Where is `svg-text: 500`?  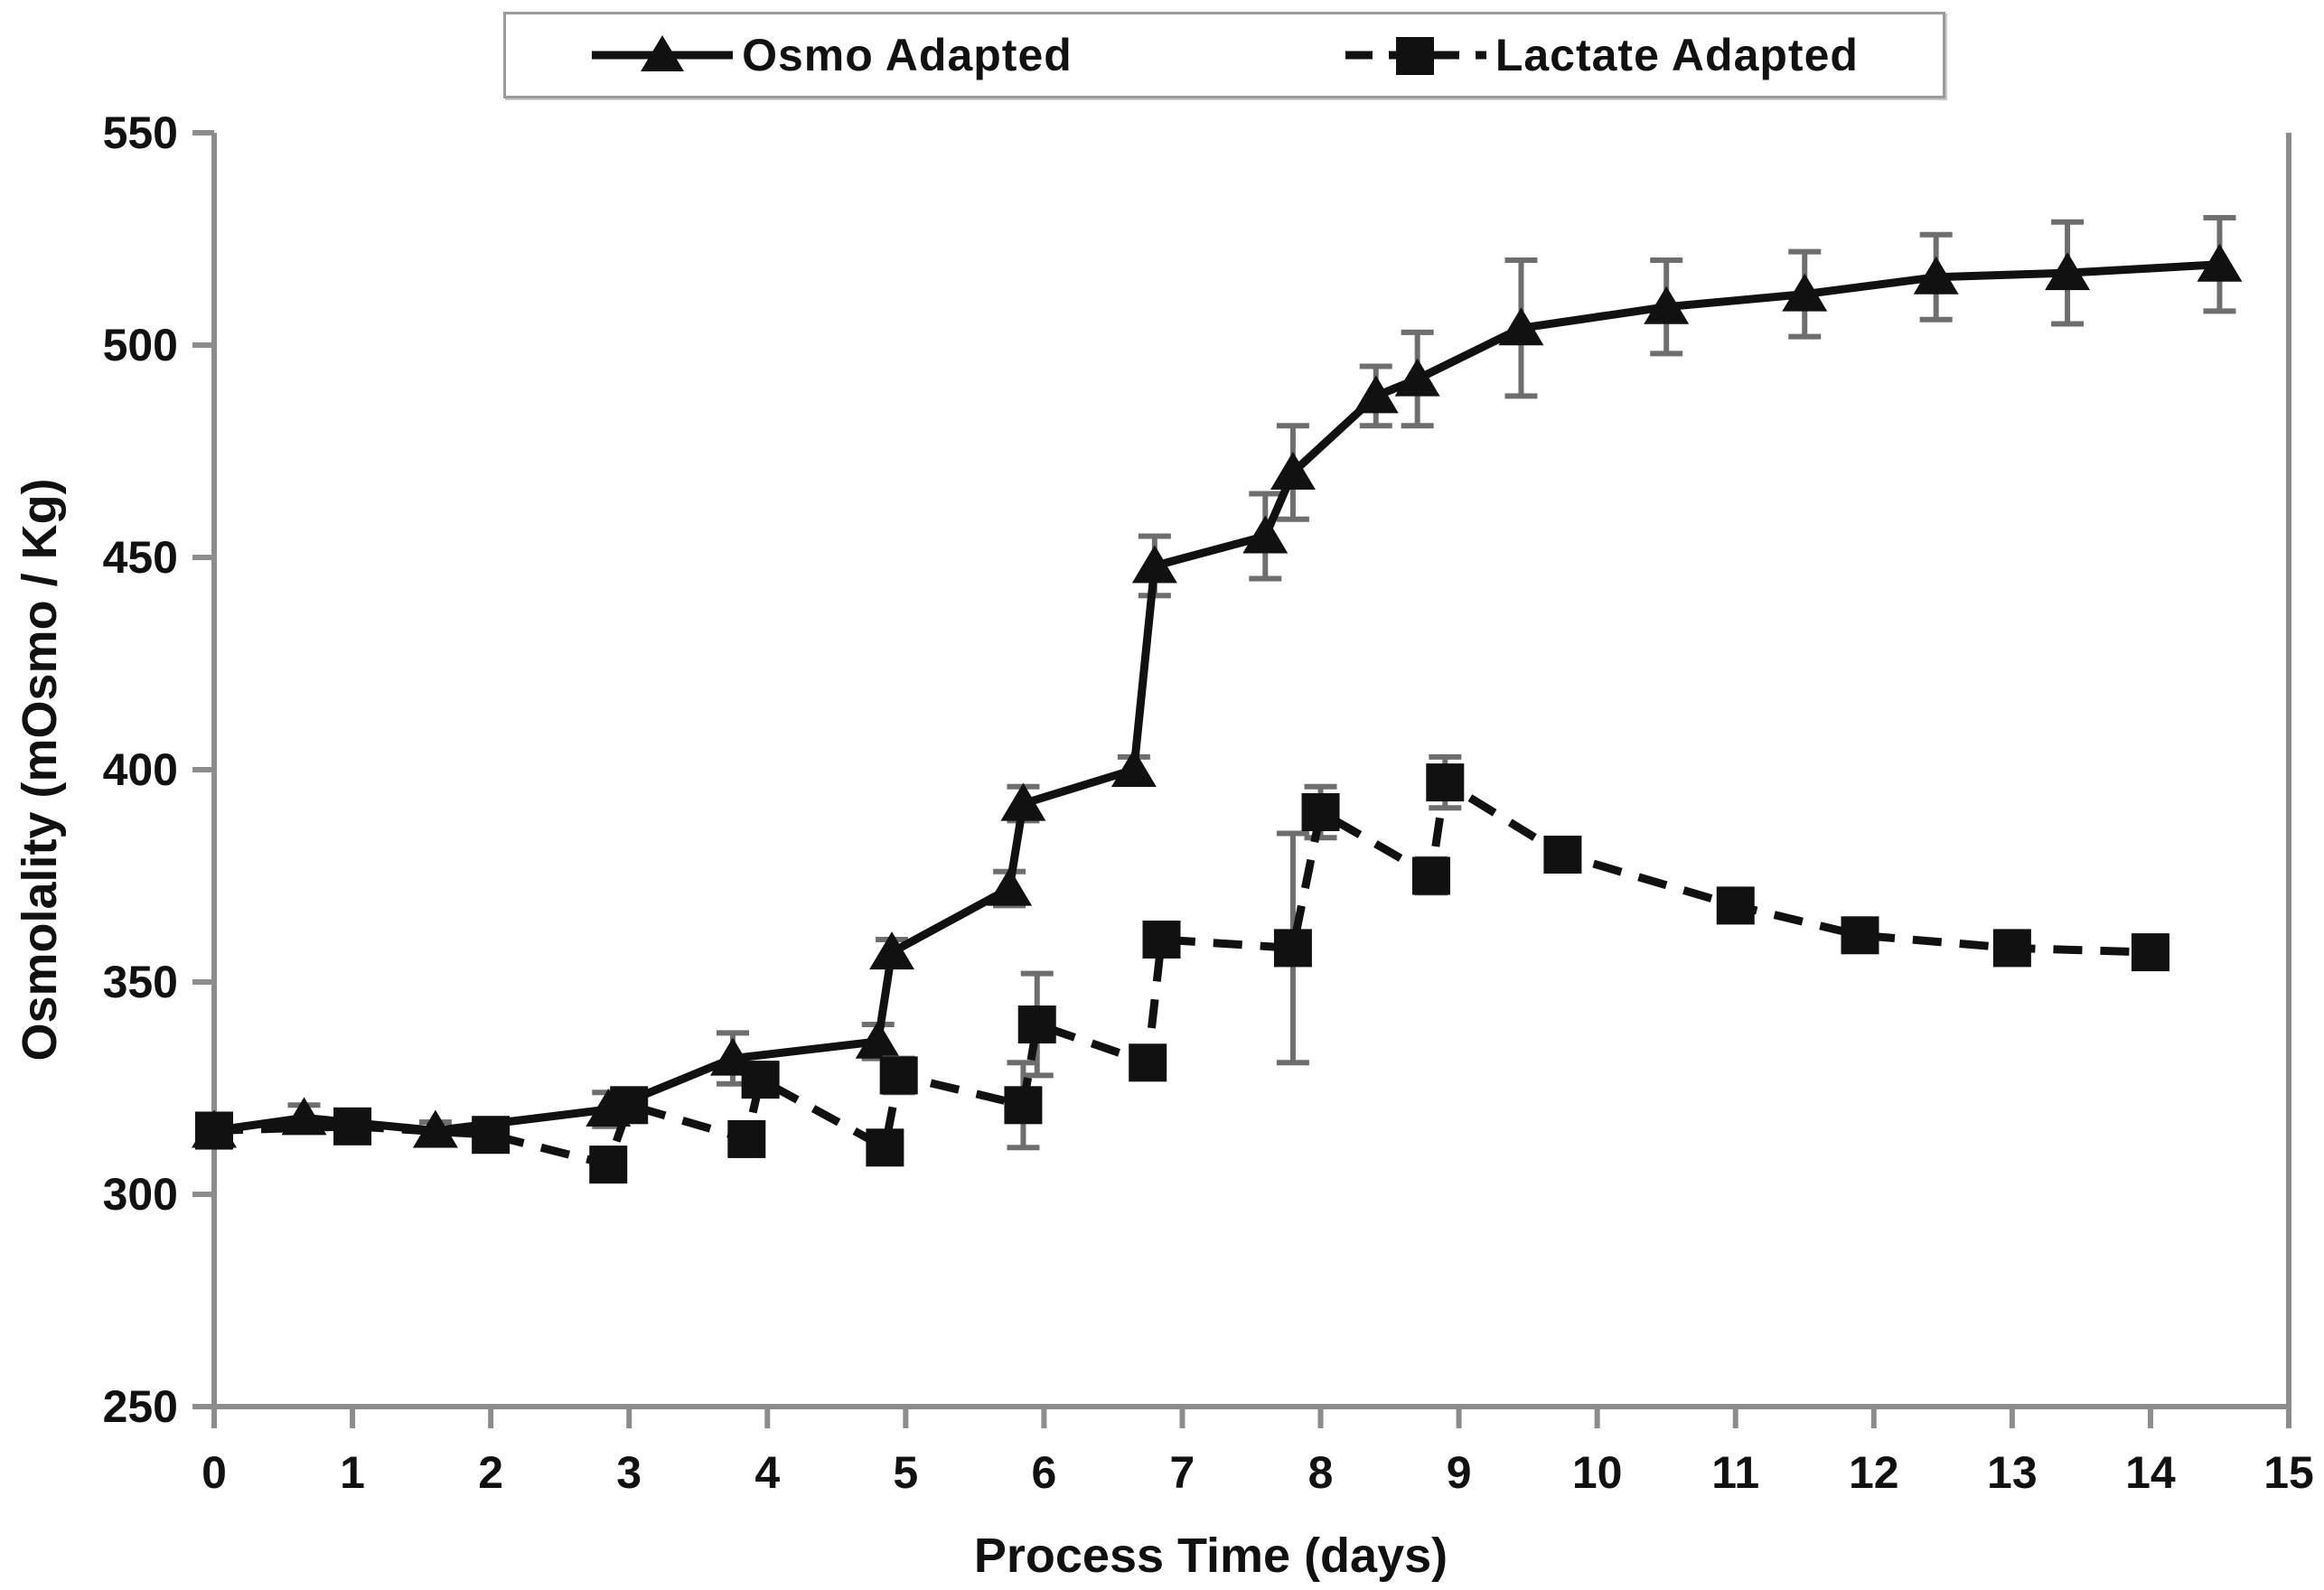
svg-text: 500 is located at coordinates (140, 345).